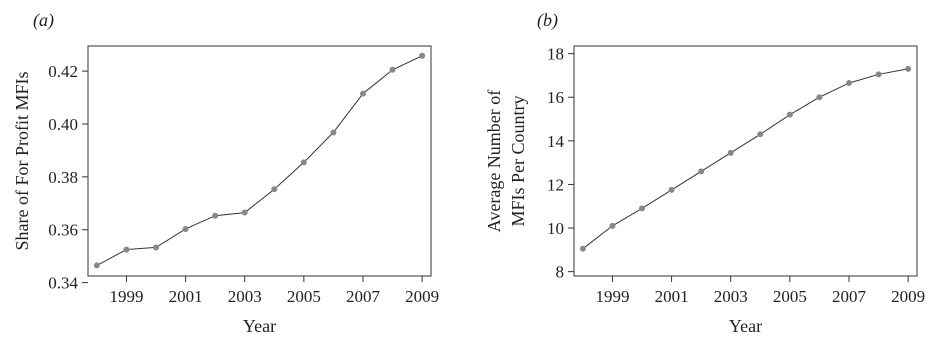 The image size is (931, 341). Describe the element at coordinates (63, 124) in the screenshot. I see `y-tick-label: 0.40` at that location.